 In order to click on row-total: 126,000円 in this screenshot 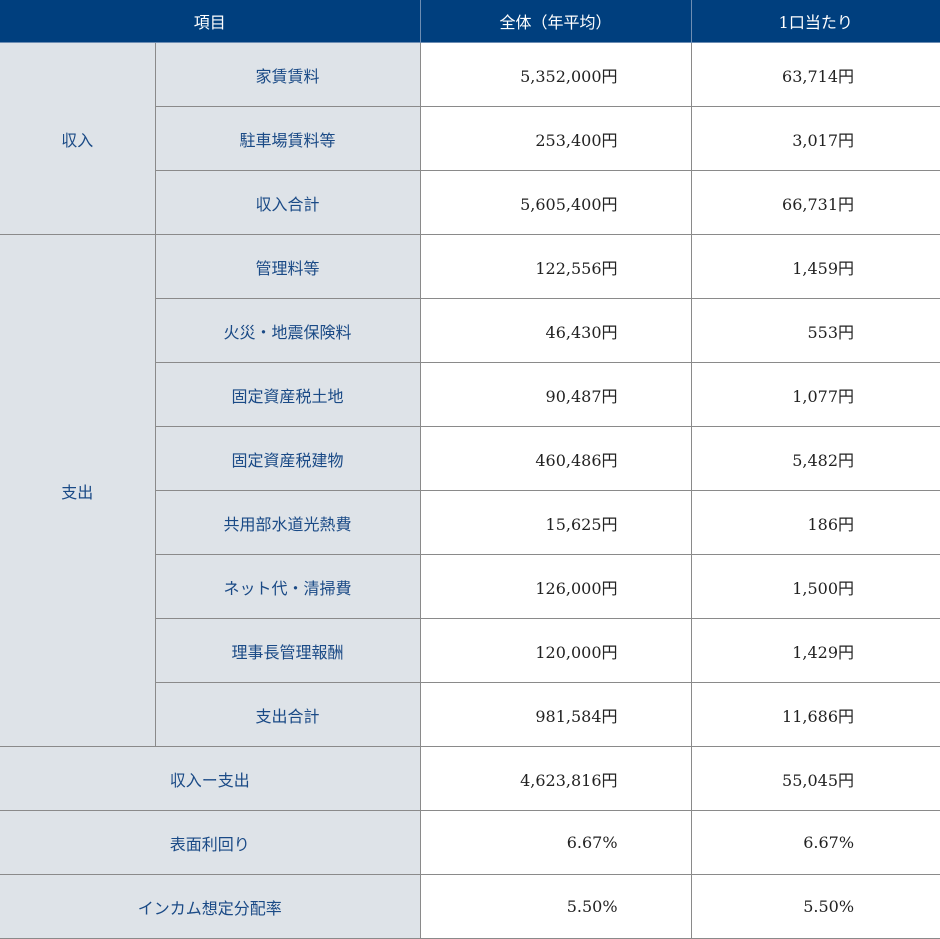, I will do `click(555, 586)`.